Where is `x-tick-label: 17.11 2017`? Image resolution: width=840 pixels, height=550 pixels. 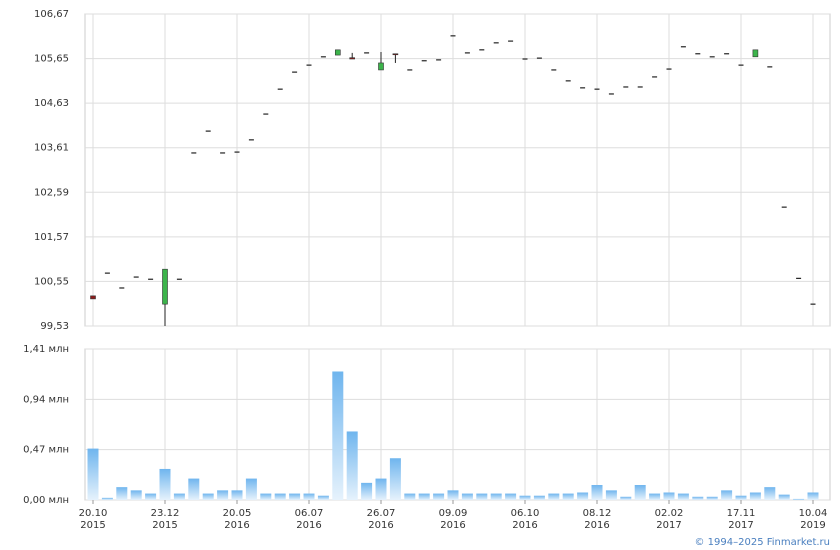 x-tick-label: 17.11 2017 is located at coordinates (741, 519).